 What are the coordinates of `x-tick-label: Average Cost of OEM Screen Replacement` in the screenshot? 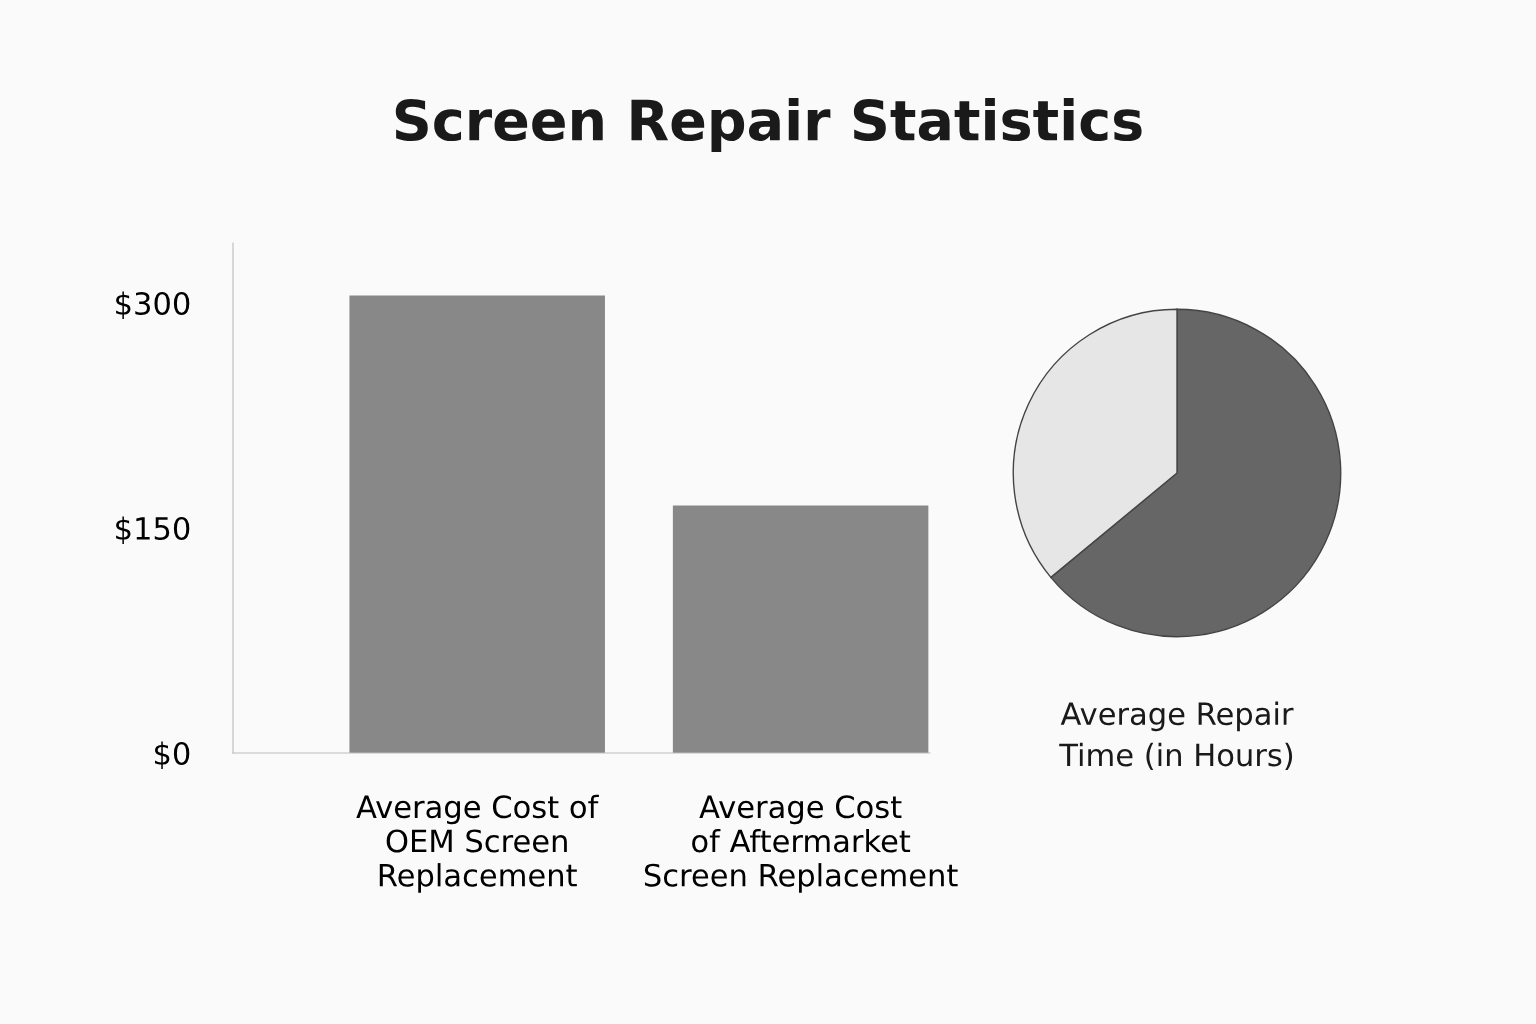 It's located at (477, 843).